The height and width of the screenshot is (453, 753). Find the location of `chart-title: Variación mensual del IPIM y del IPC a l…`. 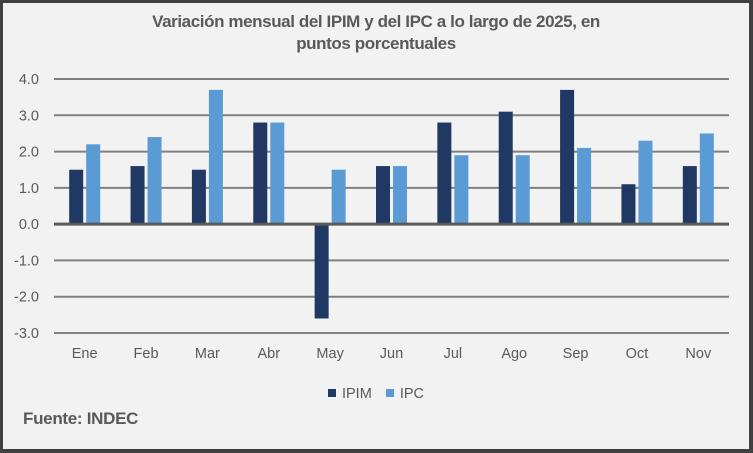

chart-title: Variación mensual del IPIM y del IPC a l… is located at coordinates (376, 33).